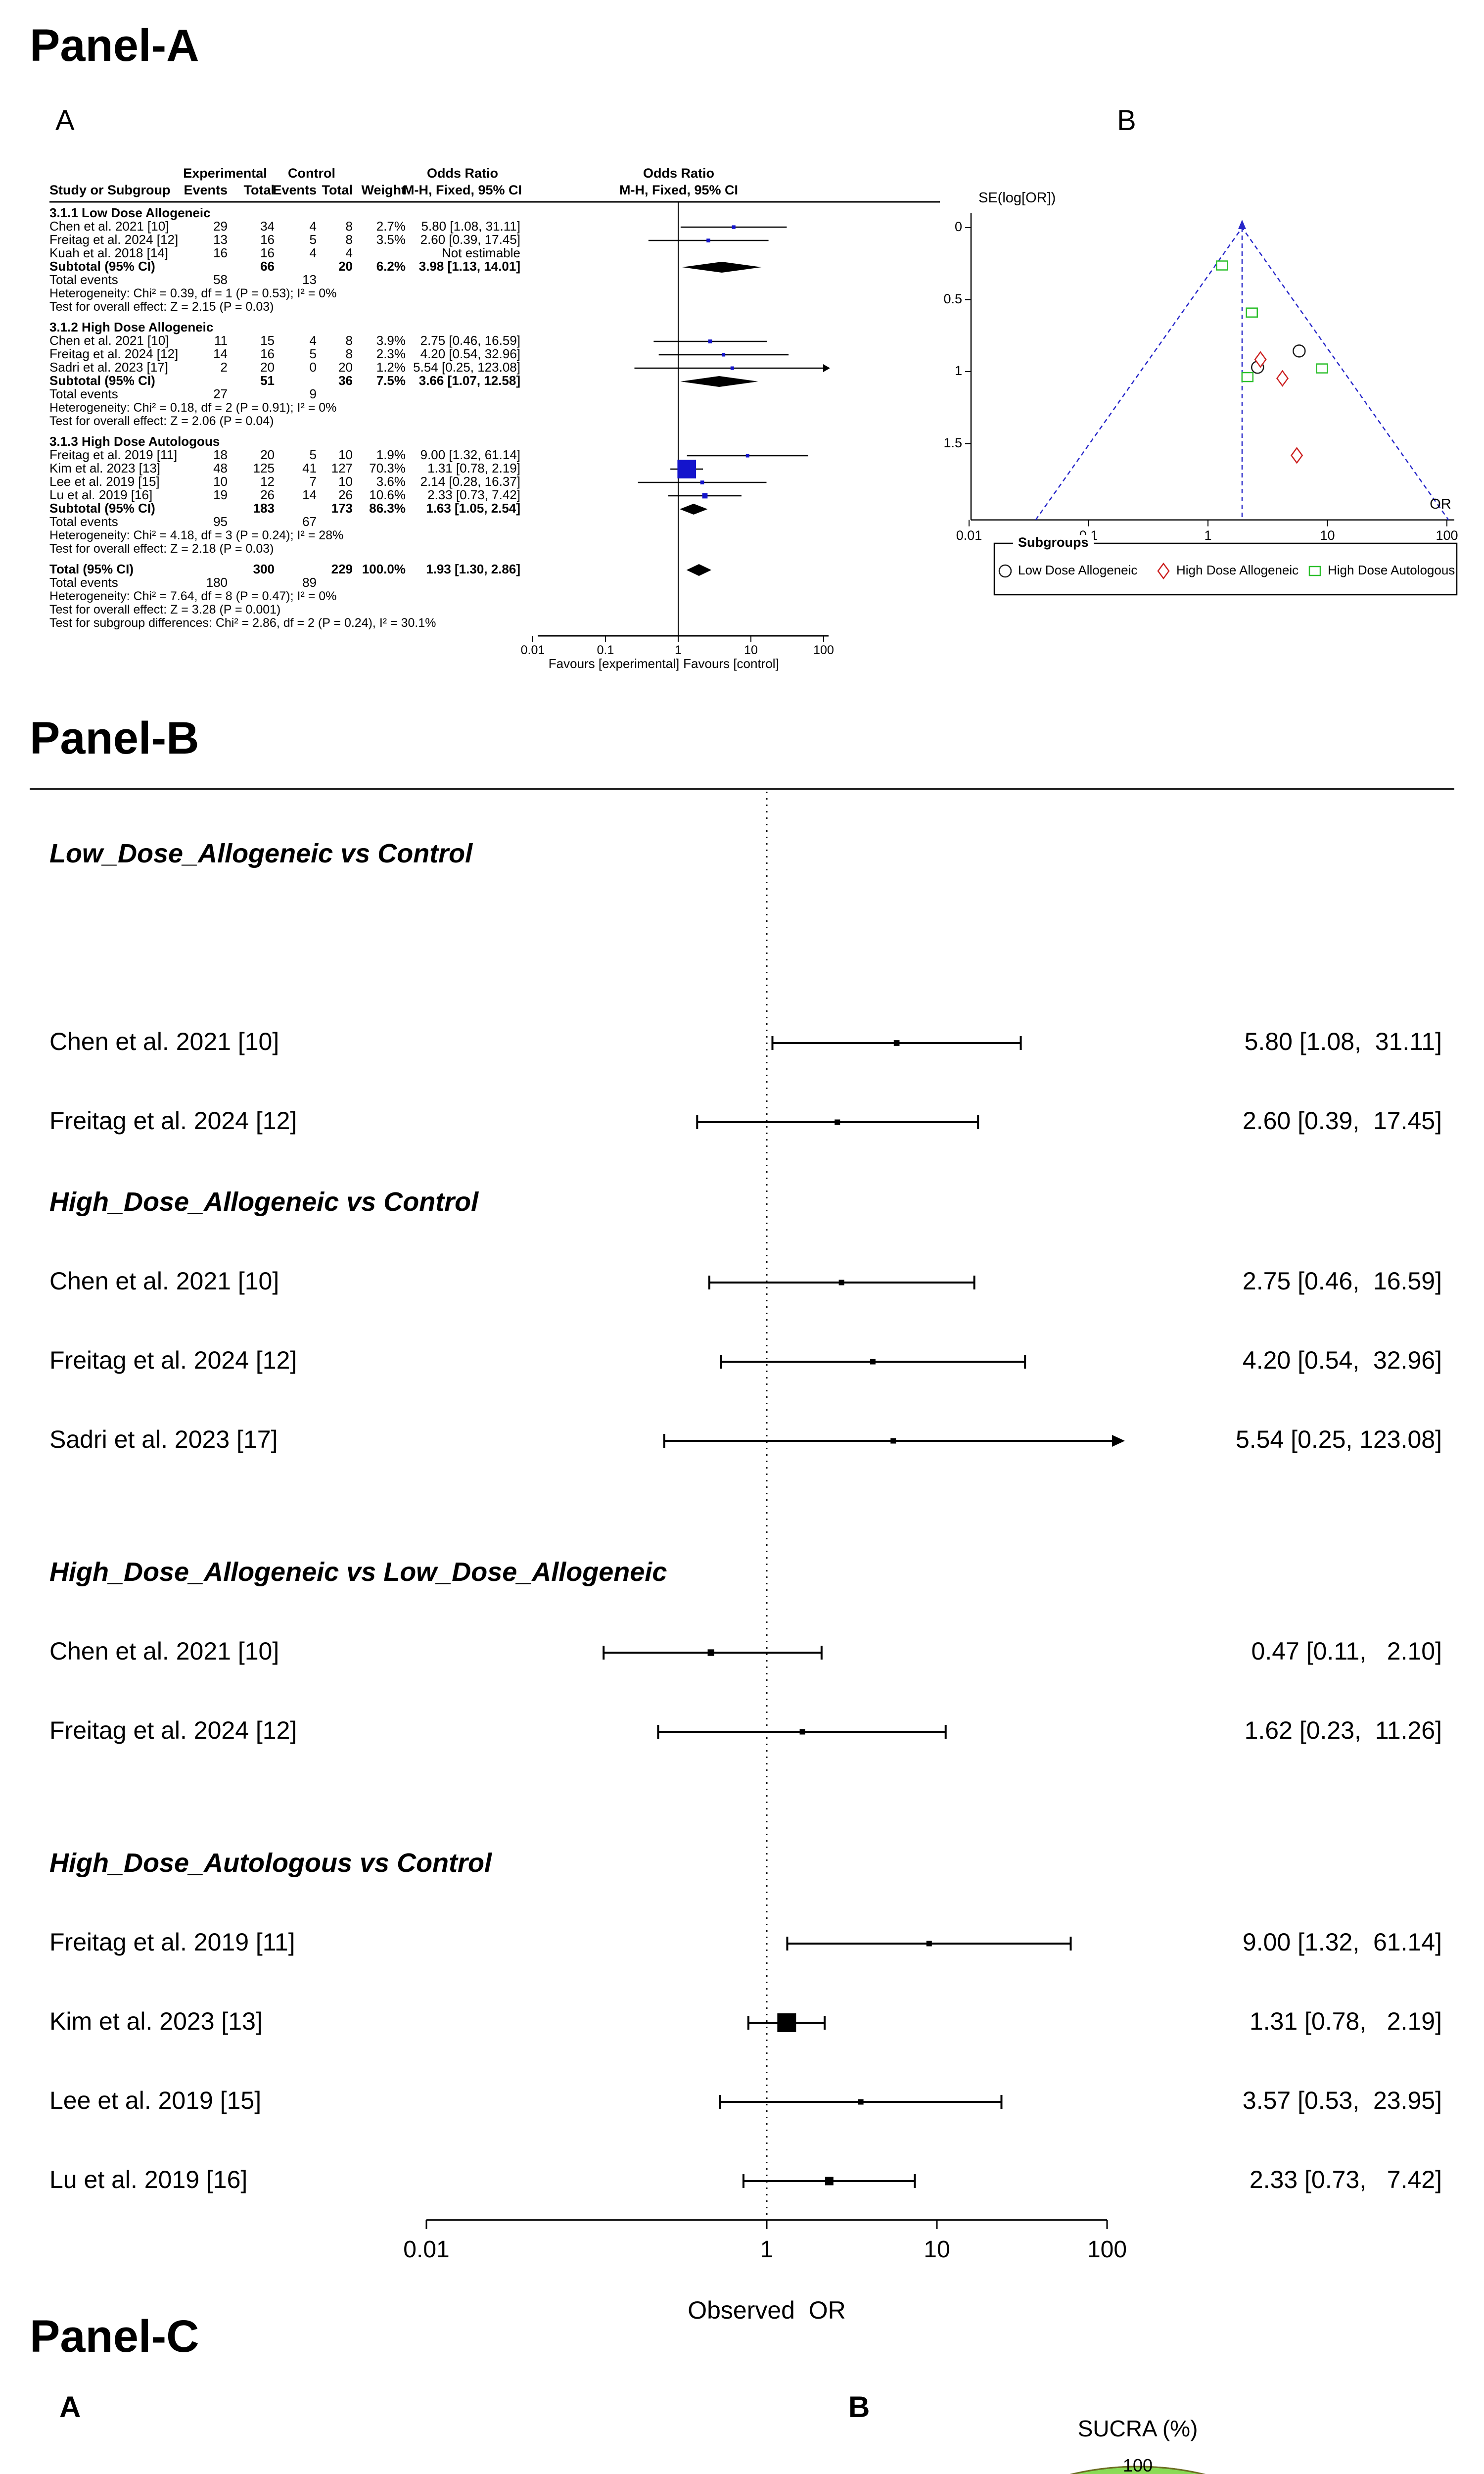  Describe the element at coordinates (1342, 1281) in the screenshot. I see `panelB-estimate-value: 2.75 [0.46, 16.59]` at that location.